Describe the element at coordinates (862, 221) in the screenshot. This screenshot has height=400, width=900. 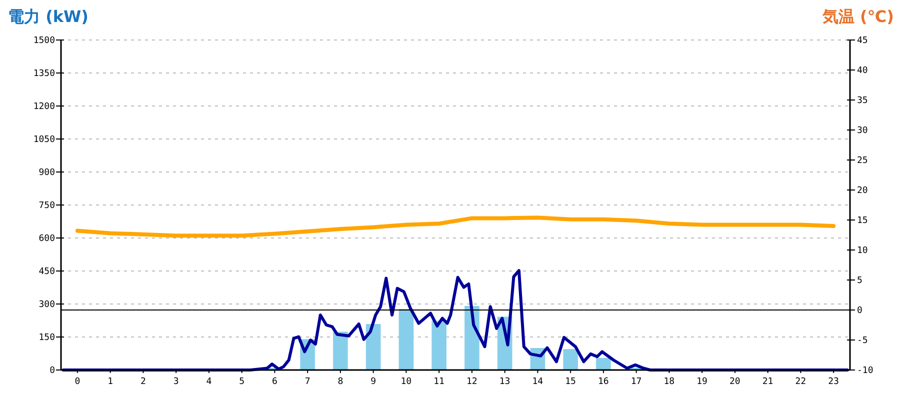
I see `y2-tick-label: 15` at that location.